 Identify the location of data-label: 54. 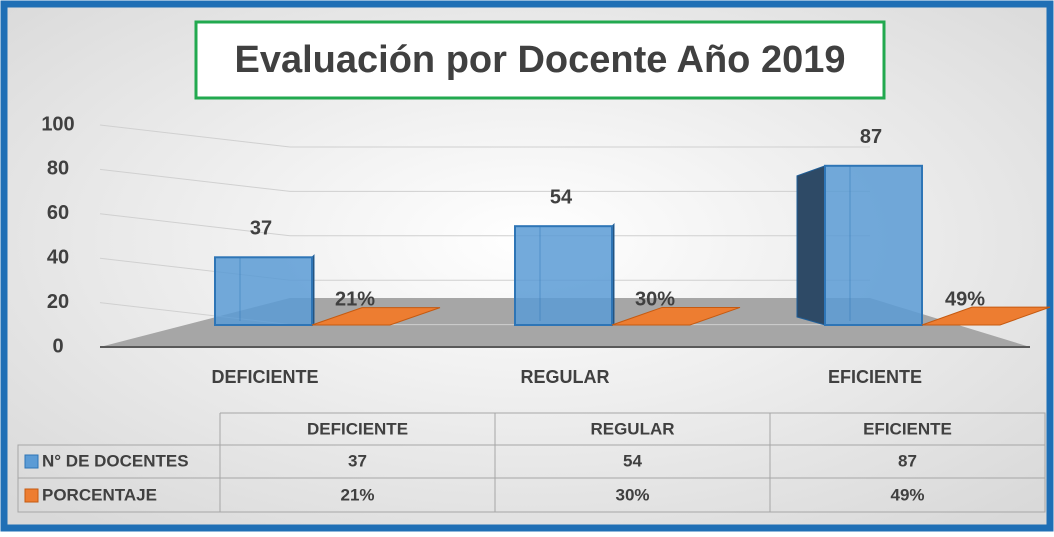
(561, 197).